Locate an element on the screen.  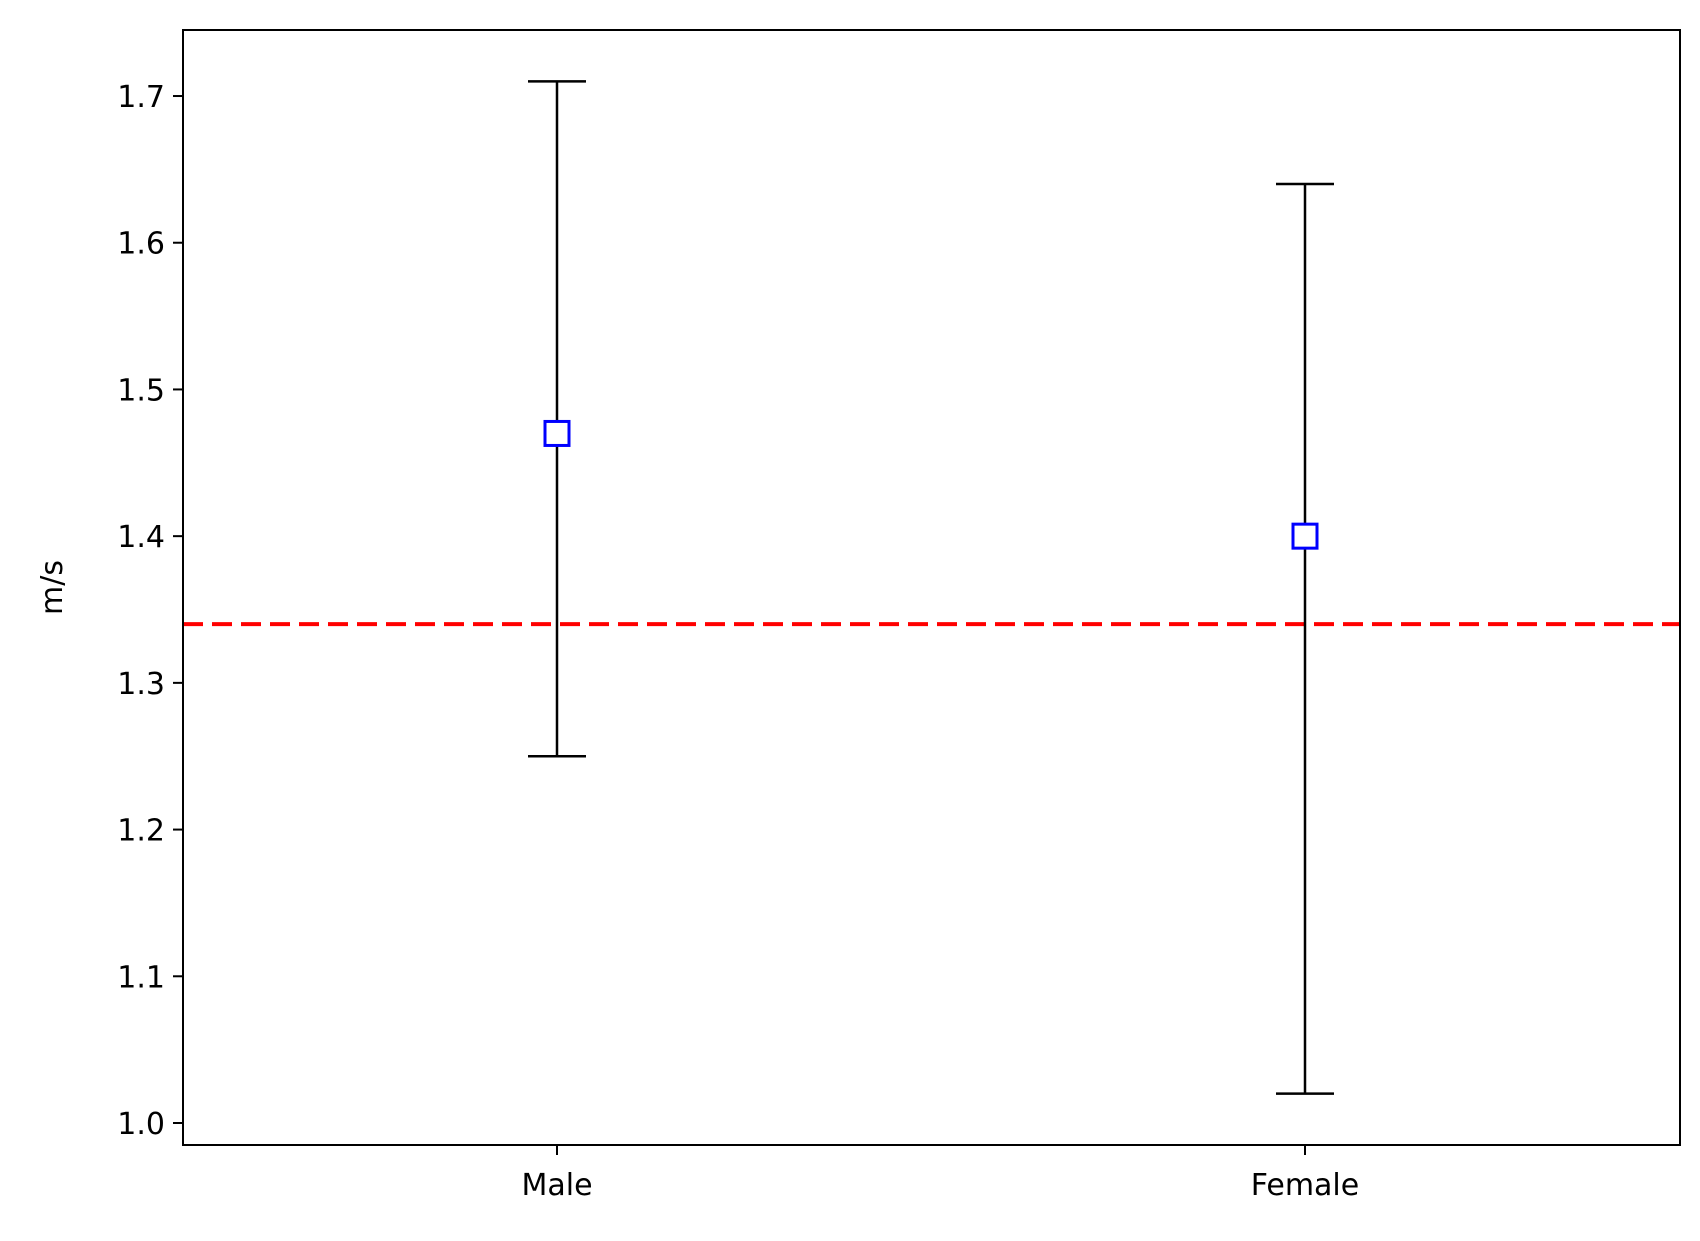
mean-marker-female is located at coordinates (1305, 536).